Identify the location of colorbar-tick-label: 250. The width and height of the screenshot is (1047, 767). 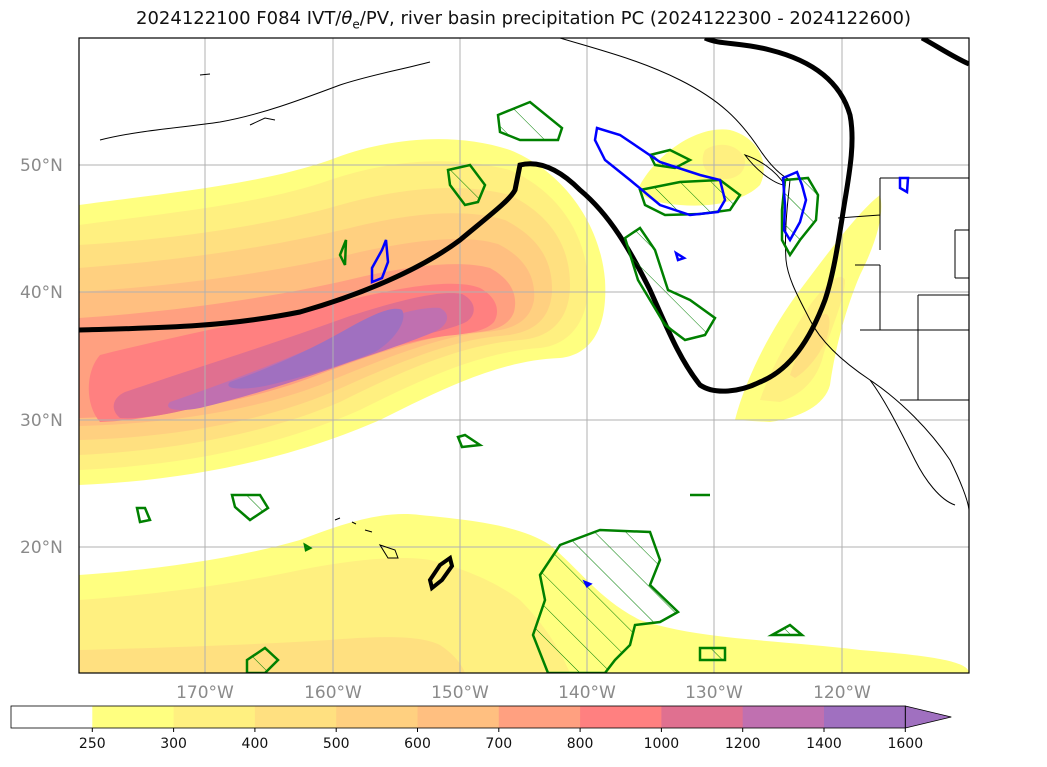
(92, 744).